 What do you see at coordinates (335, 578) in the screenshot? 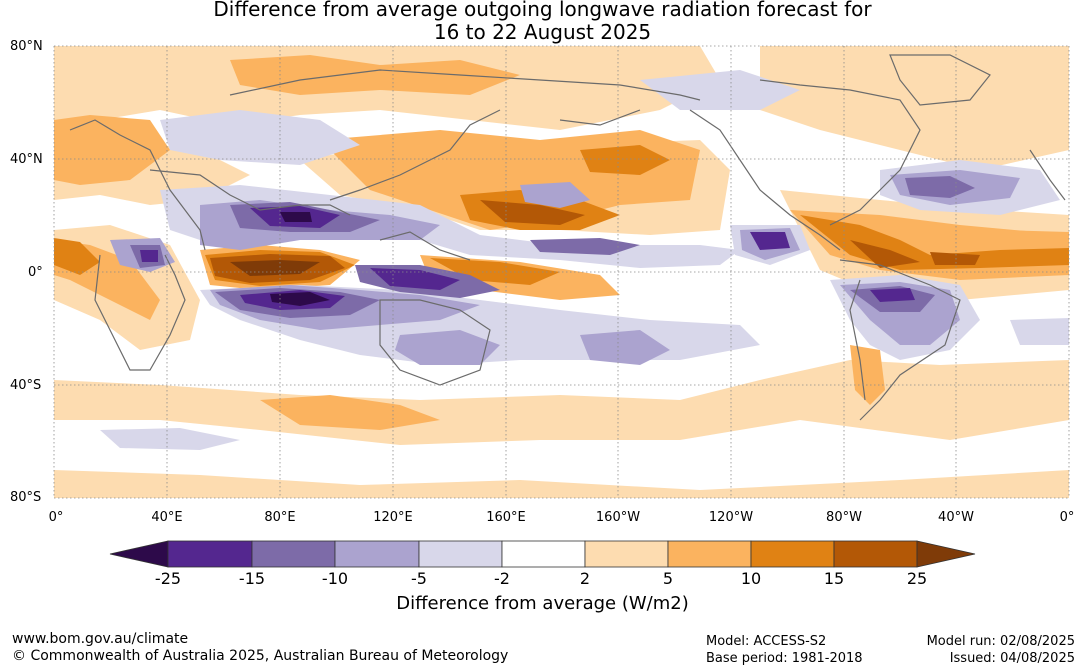
I see `colorbar-tick-label: -10` at bounding box center [335, 578].